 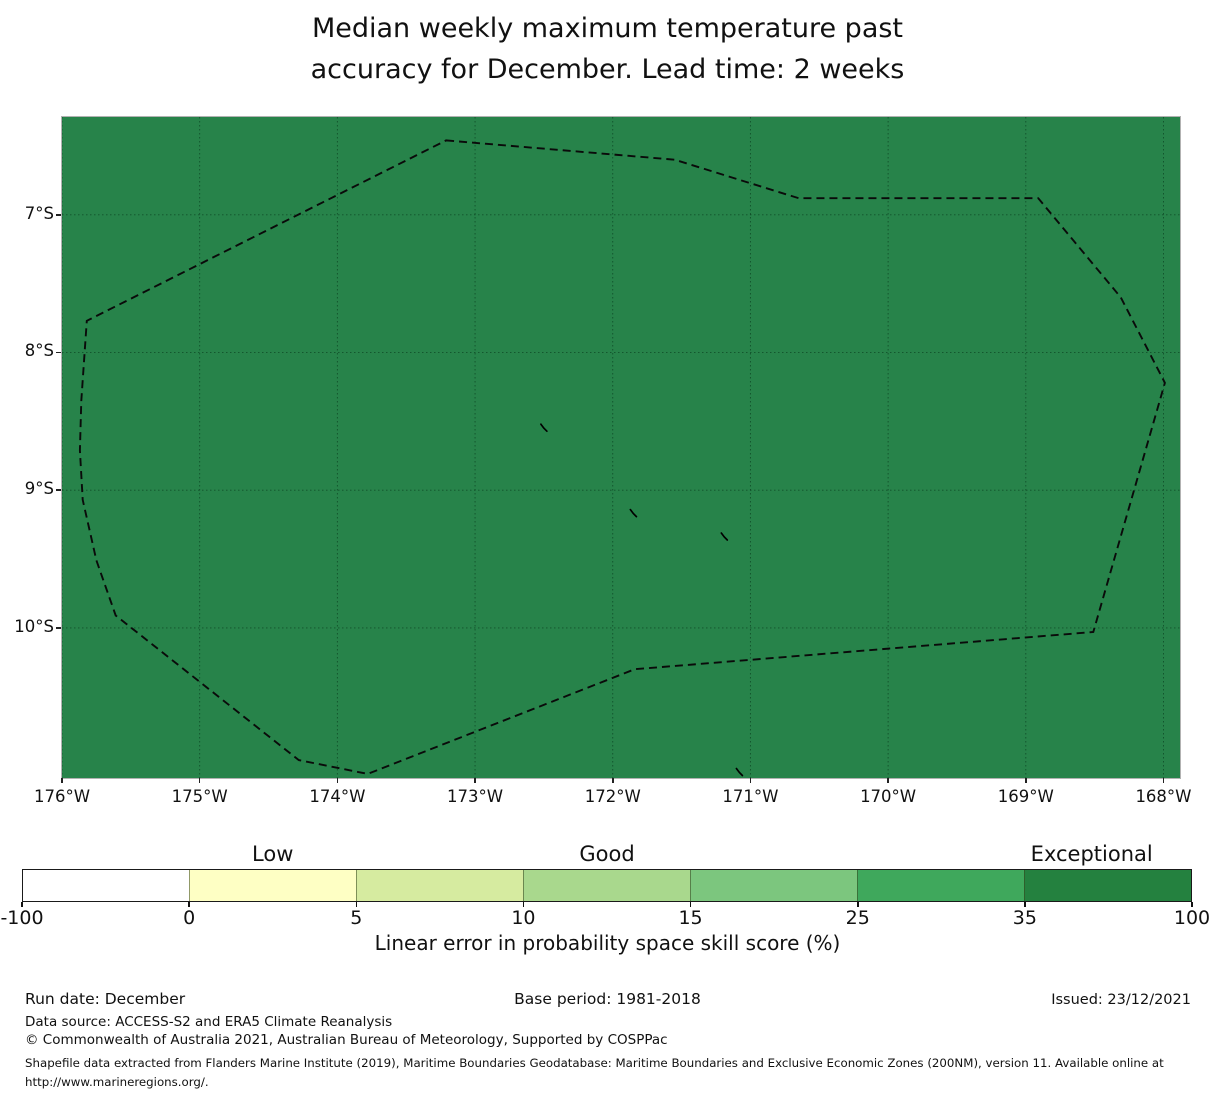 What do you see at coordinates (750, 796) in the screenshot?
I see `x-axis-tick-label: 171°W` at bounding box center [750, 796].